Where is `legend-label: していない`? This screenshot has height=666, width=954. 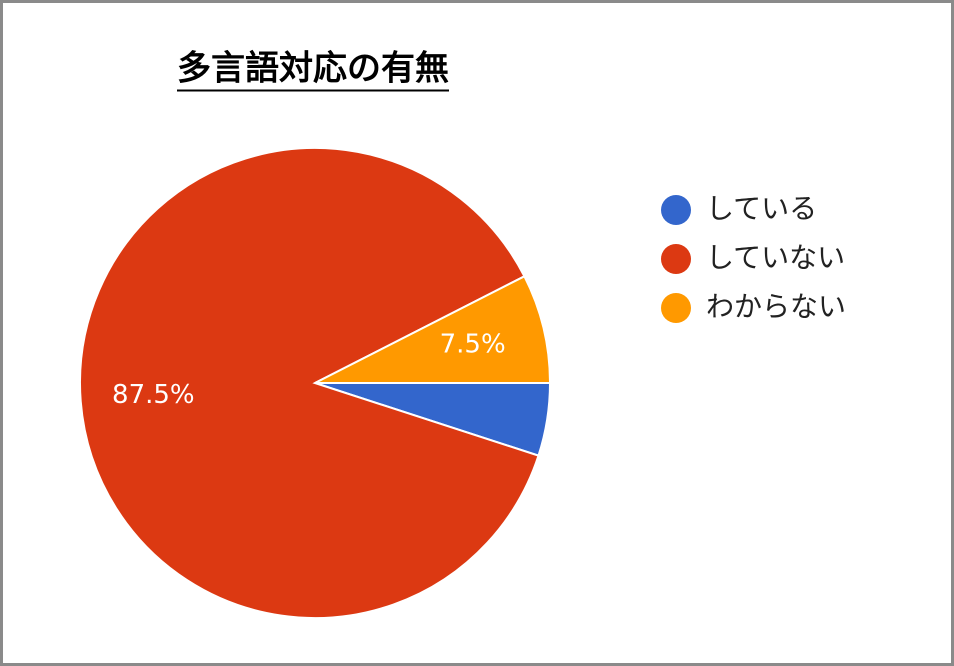
legend-label: していない is located at coordinates (775, 257).